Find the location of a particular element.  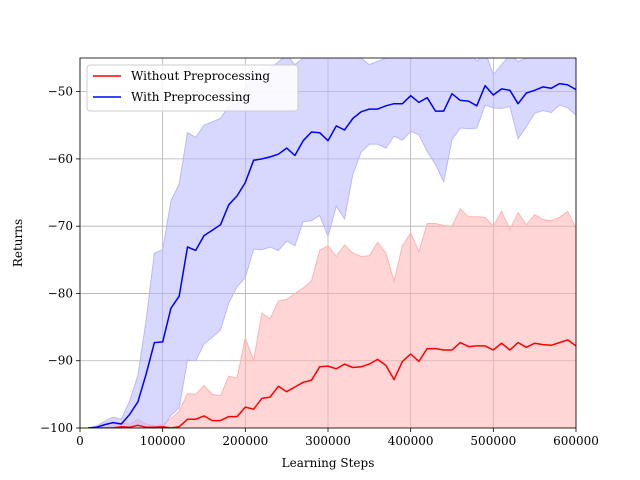

x-tick-label: 400000 is located at coordinates (411, 441).